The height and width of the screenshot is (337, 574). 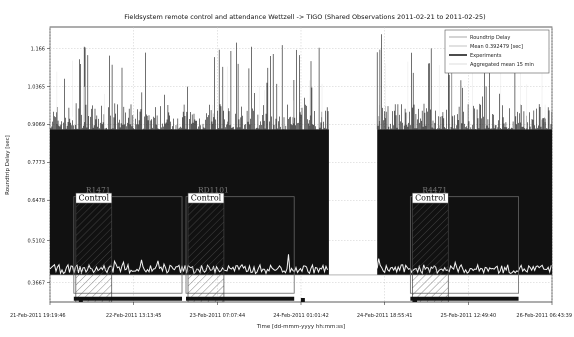 What do you see at coordinates (134, 316) in the screenshot?
I see `x-tick-label: 22-Feb-2011 13:13:45` at bounding box center [134, 316].